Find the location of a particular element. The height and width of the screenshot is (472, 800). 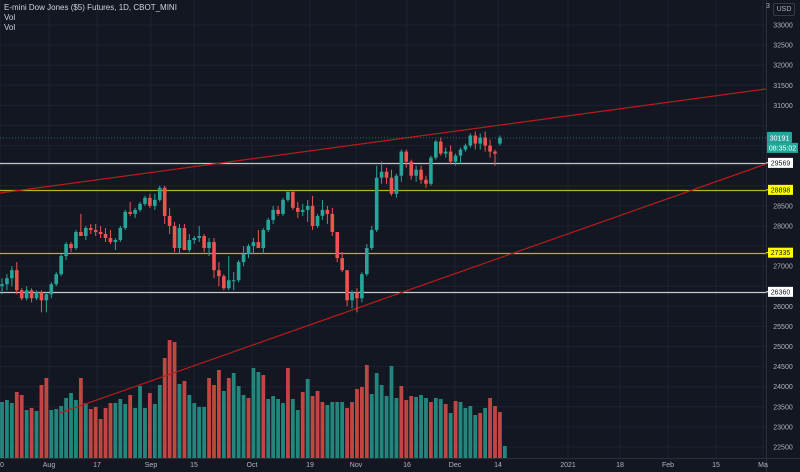

level-price-text: 27335 is located at coordinates (781, 253).